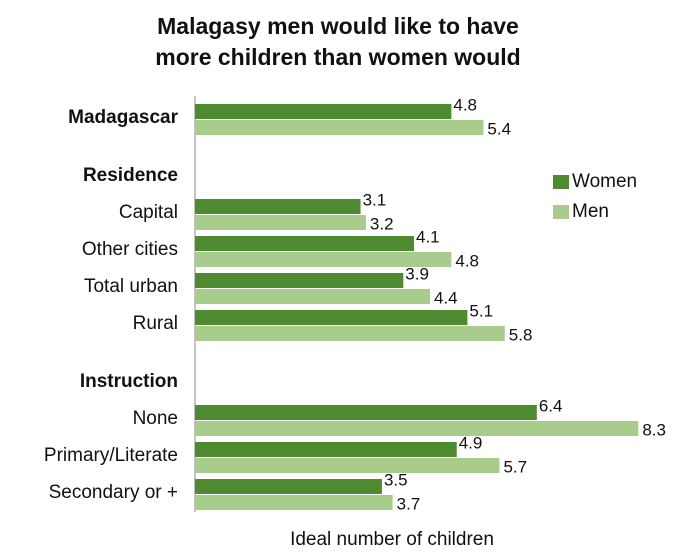 This screenshot has height=553, width=675. Describe the element at coordinates (446, 297) in the screenshot. I see `value-label: 4.4` at that location.